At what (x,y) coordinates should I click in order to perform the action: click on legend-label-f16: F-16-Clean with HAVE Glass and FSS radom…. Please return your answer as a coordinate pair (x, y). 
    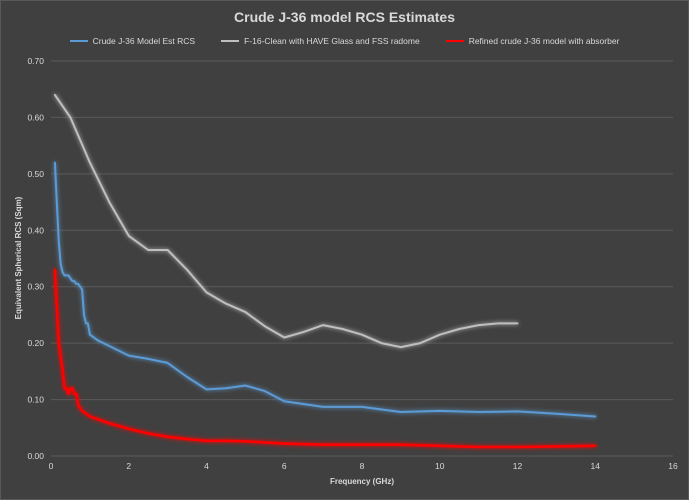
    Looking at the image, I should click on (332, 41).